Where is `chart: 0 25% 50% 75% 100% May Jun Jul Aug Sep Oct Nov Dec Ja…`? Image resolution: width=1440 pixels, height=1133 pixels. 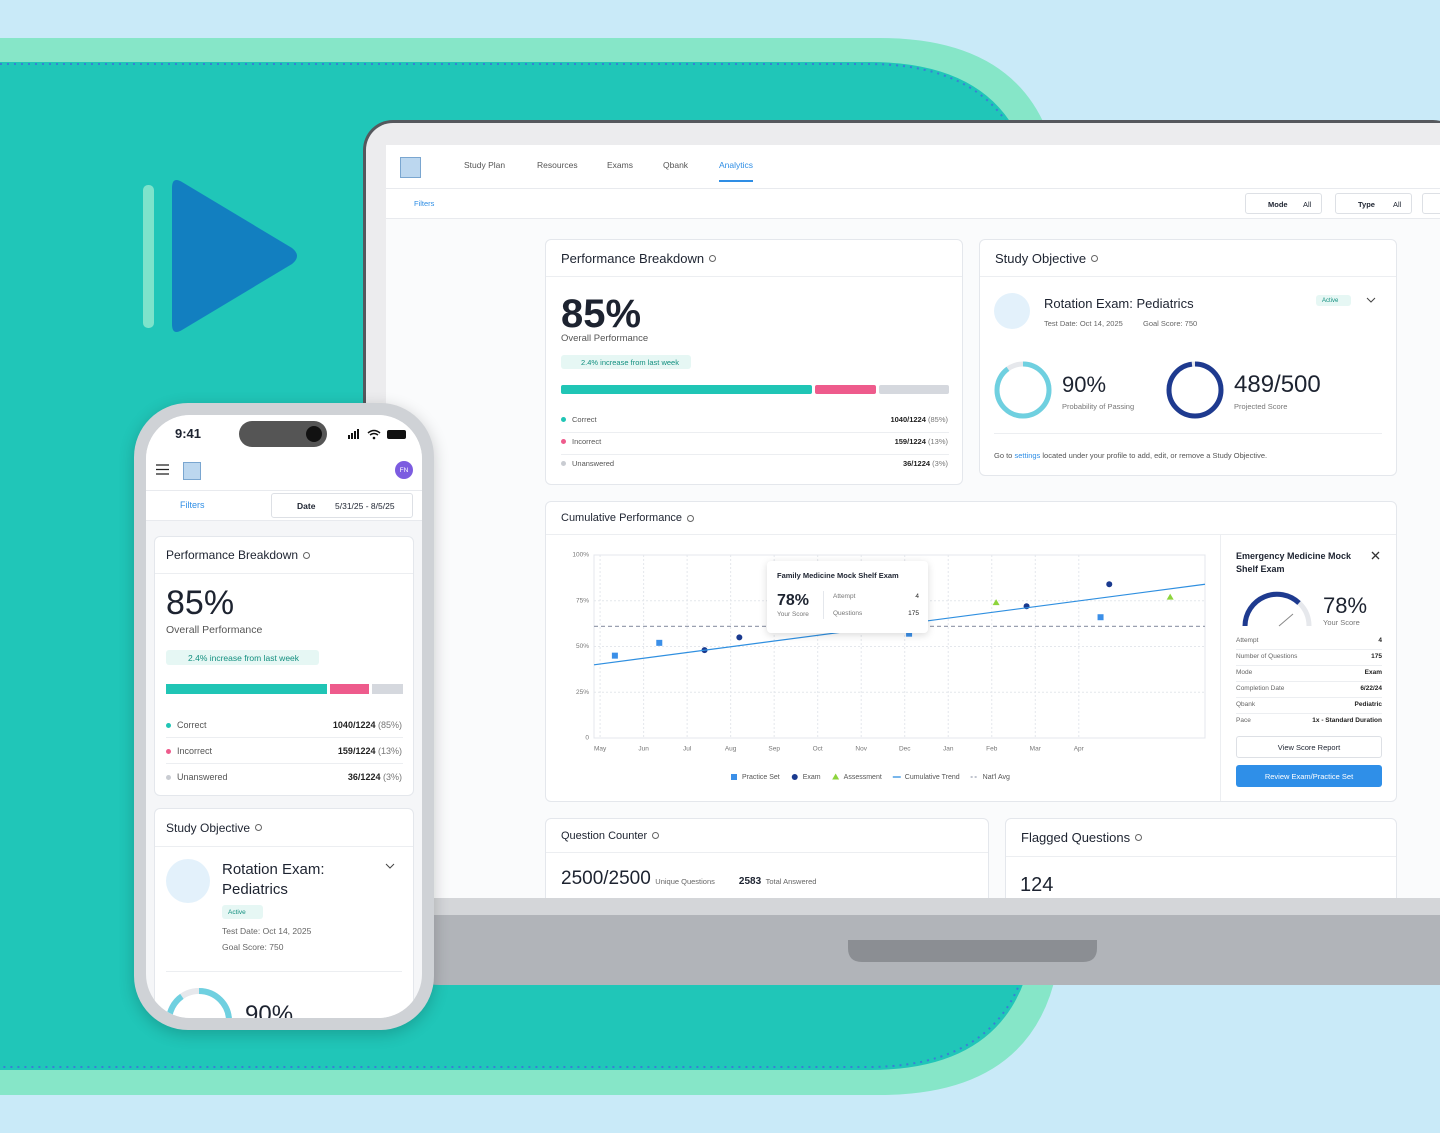 chart: 0 25% 50% 75% 100% May Jun Jul Aug Sep Oct Nov Dec Ja… is located at coordinates (889, 666).